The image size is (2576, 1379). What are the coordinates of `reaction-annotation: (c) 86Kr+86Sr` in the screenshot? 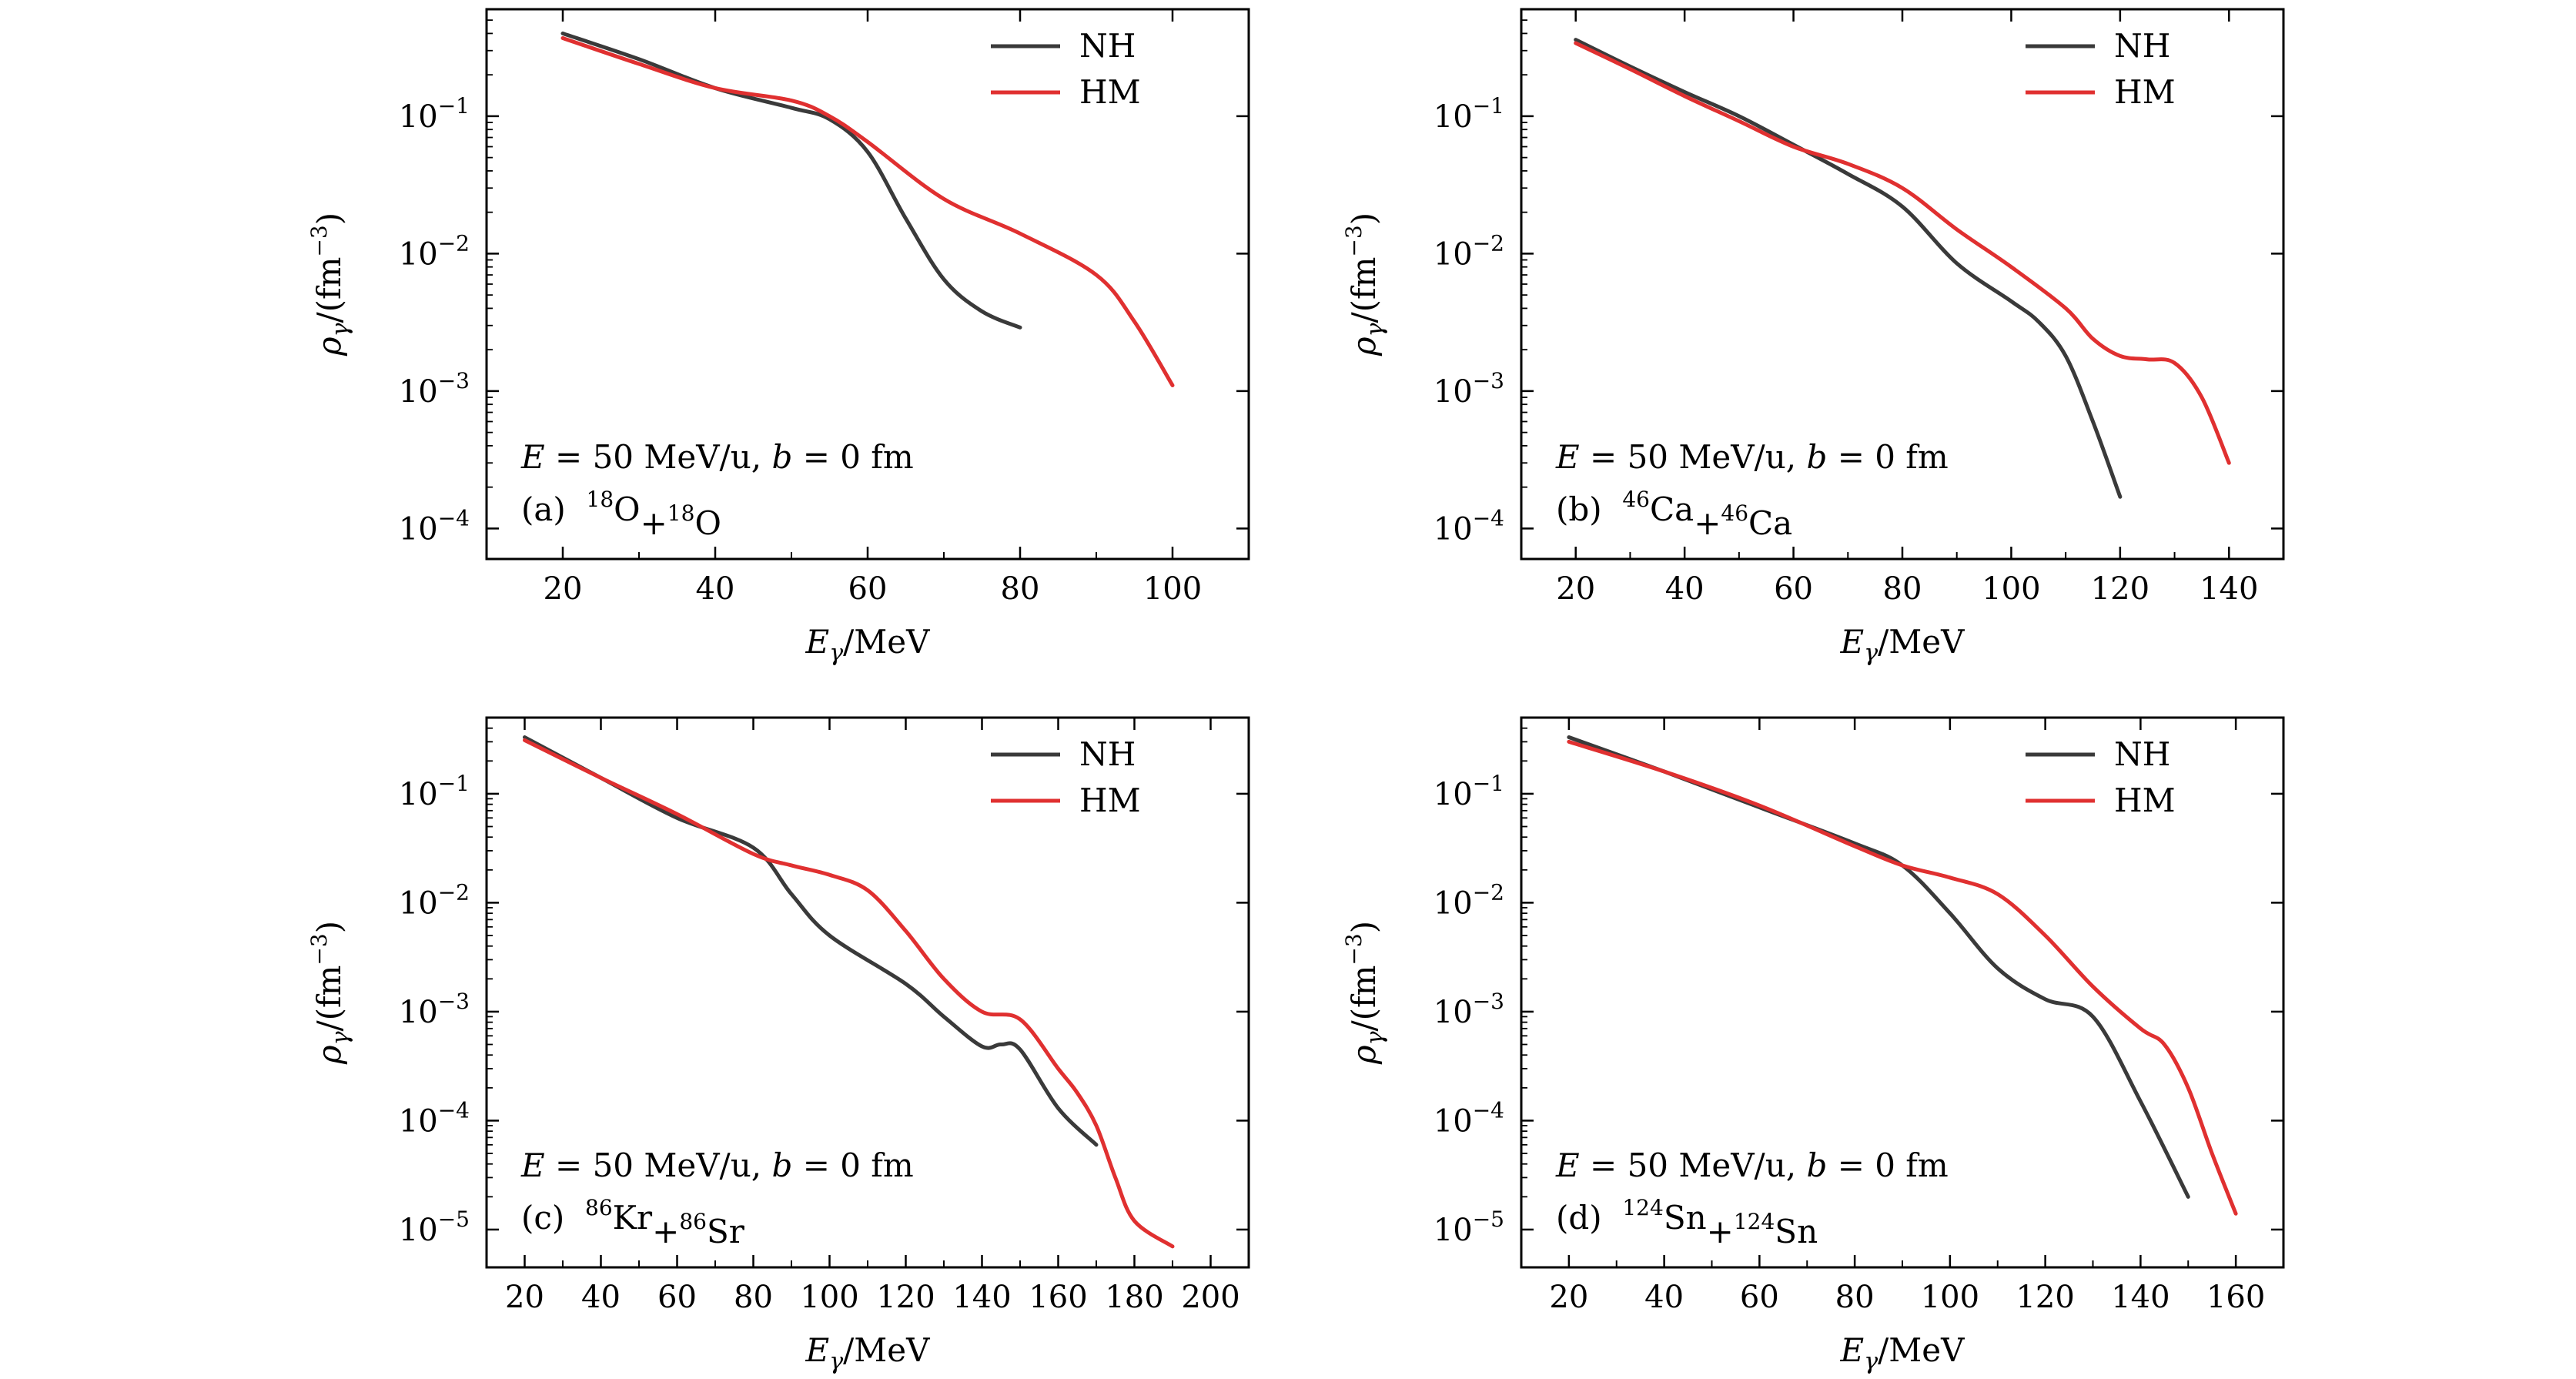 It's located at (633, 1222).